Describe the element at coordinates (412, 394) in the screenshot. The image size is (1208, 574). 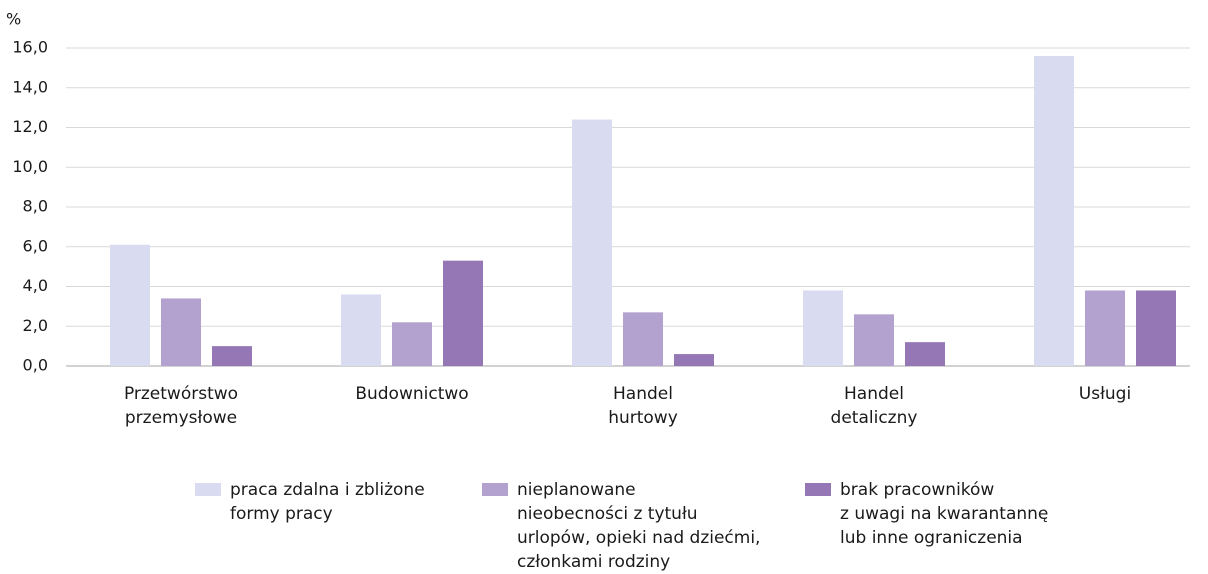
I see `x-tick-label: Budownictwo` at that location.